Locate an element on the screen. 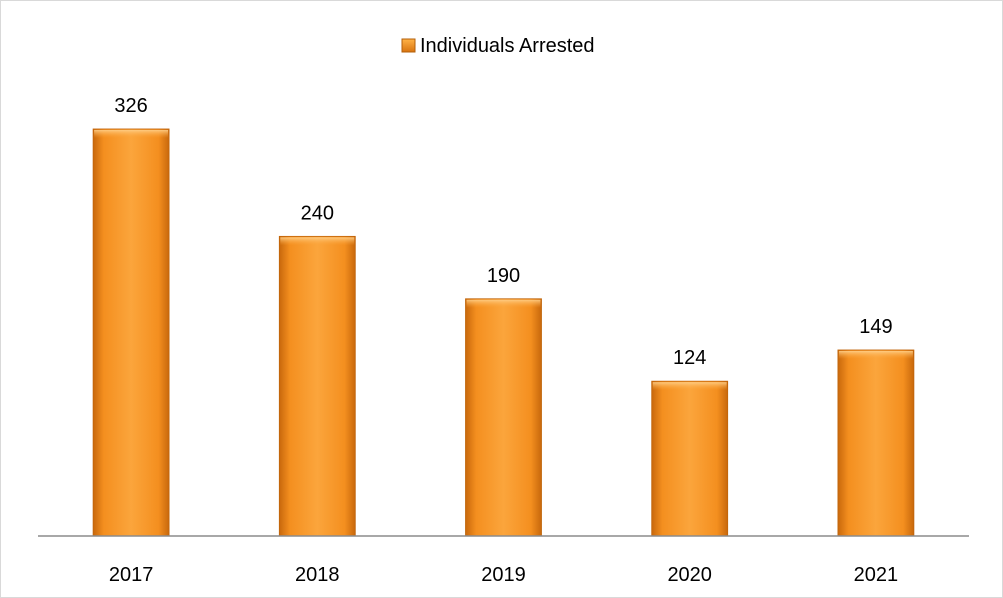  bar-2020 is located at coordinates (690, 458).